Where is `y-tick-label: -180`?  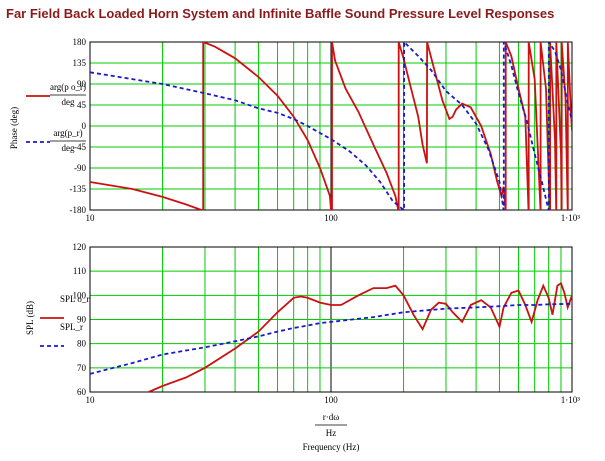
y-tick-label: -180 is located at coordinates (78, 210).